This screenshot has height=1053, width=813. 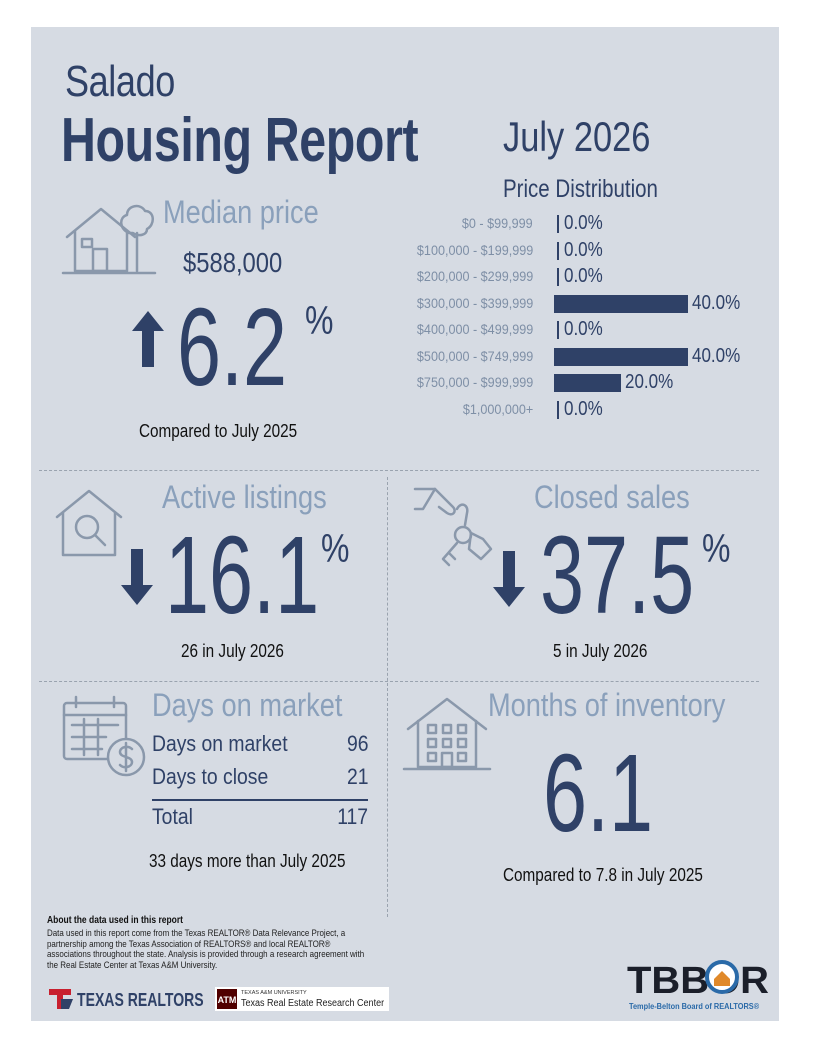 I want to click on median-price-value: $588,000, so click(x=233, y=262).